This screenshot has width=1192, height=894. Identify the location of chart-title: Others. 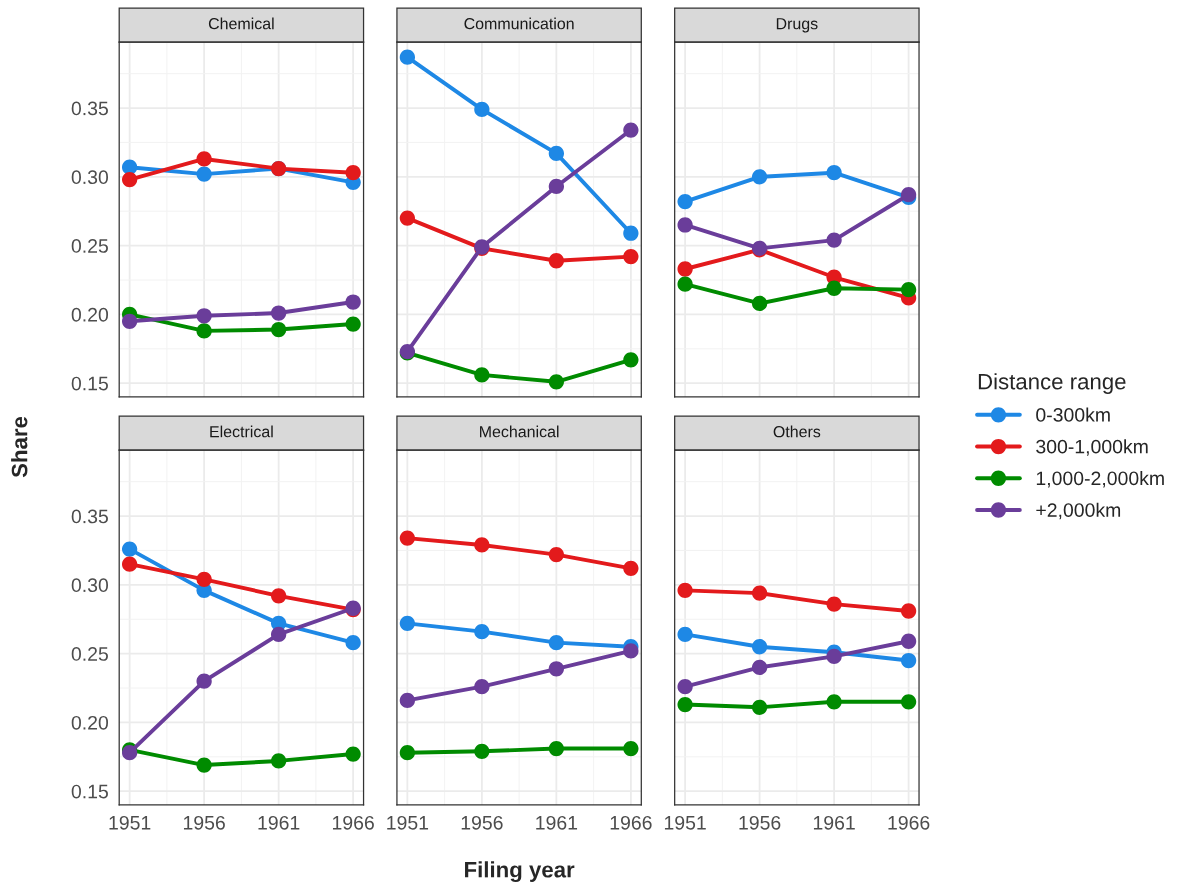
(797, 431).